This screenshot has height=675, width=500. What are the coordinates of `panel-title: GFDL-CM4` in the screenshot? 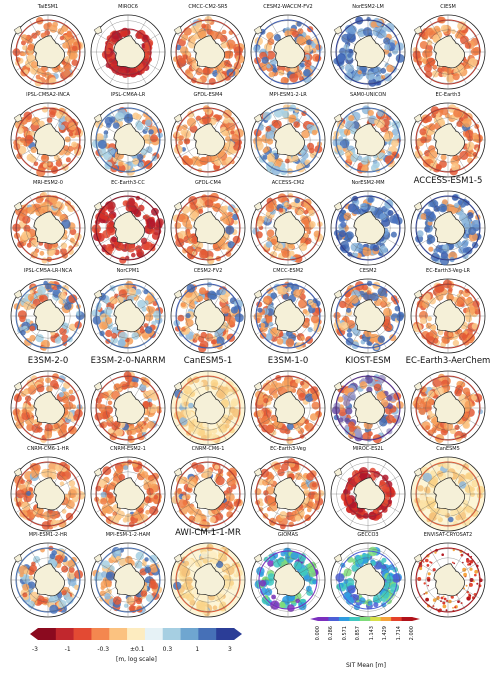 It's located at (208, 183).